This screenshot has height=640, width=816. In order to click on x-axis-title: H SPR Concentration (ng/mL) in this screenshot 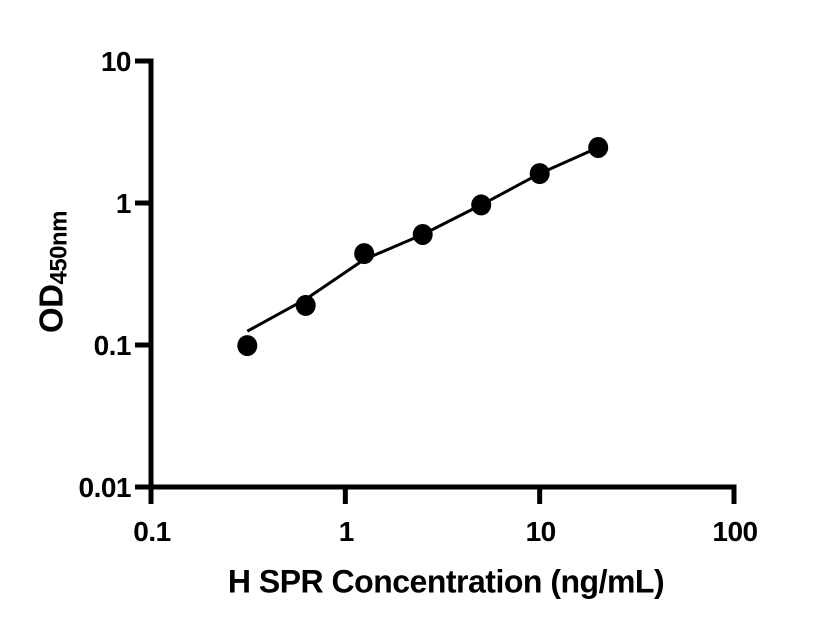, I will do `click(446, 581)`.